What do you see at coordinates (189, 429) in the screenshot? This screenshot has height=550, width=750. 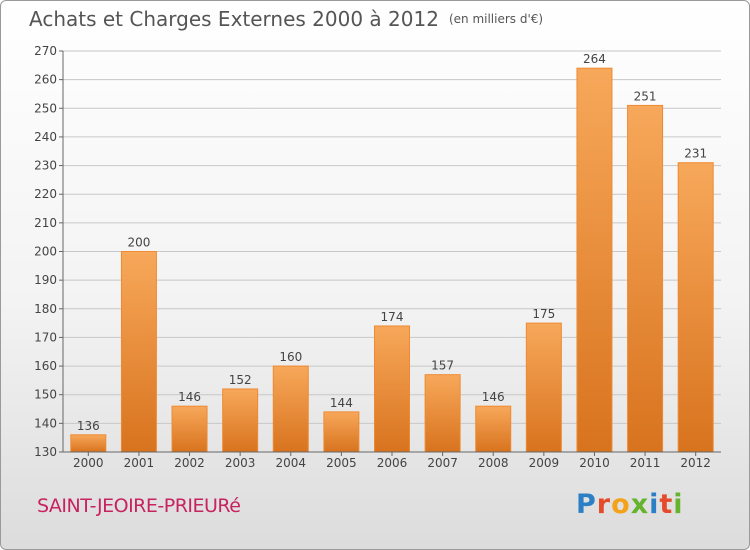 I see `bar-2002` at bounding box center [189, 429].